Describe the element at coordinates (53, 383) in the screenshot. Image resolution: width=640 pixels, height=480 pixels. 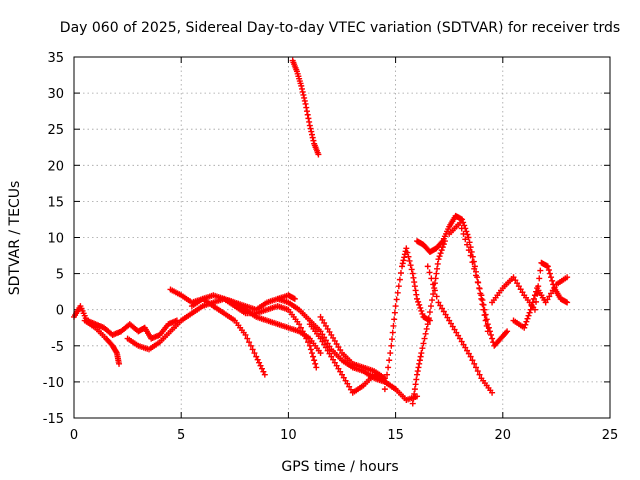
I see `y-tick-label: -10` at that location.